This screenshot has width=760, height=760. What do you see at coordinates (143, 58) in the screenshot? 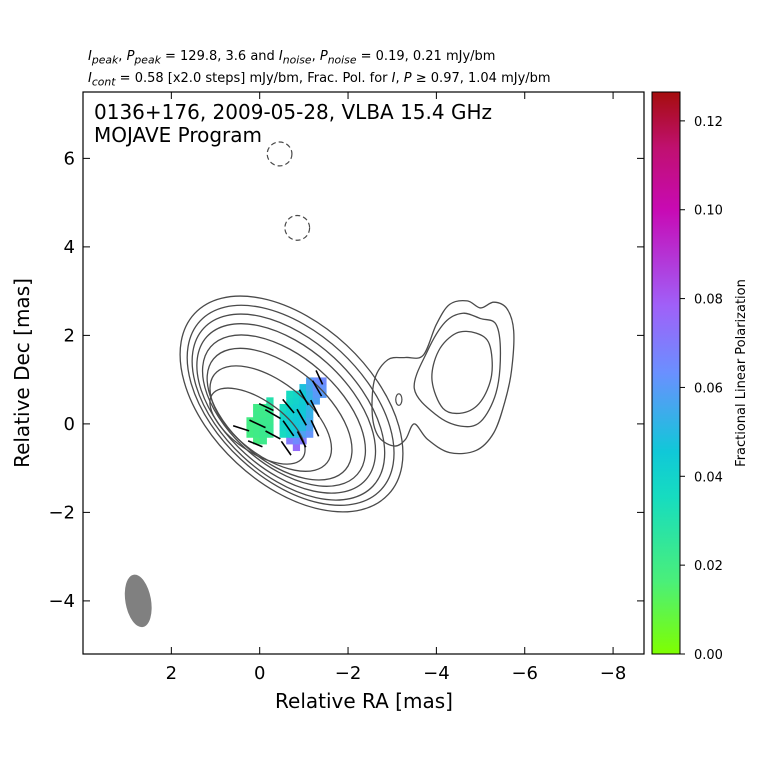
I see `p-peak-symbol: Ppeak` at bounding box center [143, 58].